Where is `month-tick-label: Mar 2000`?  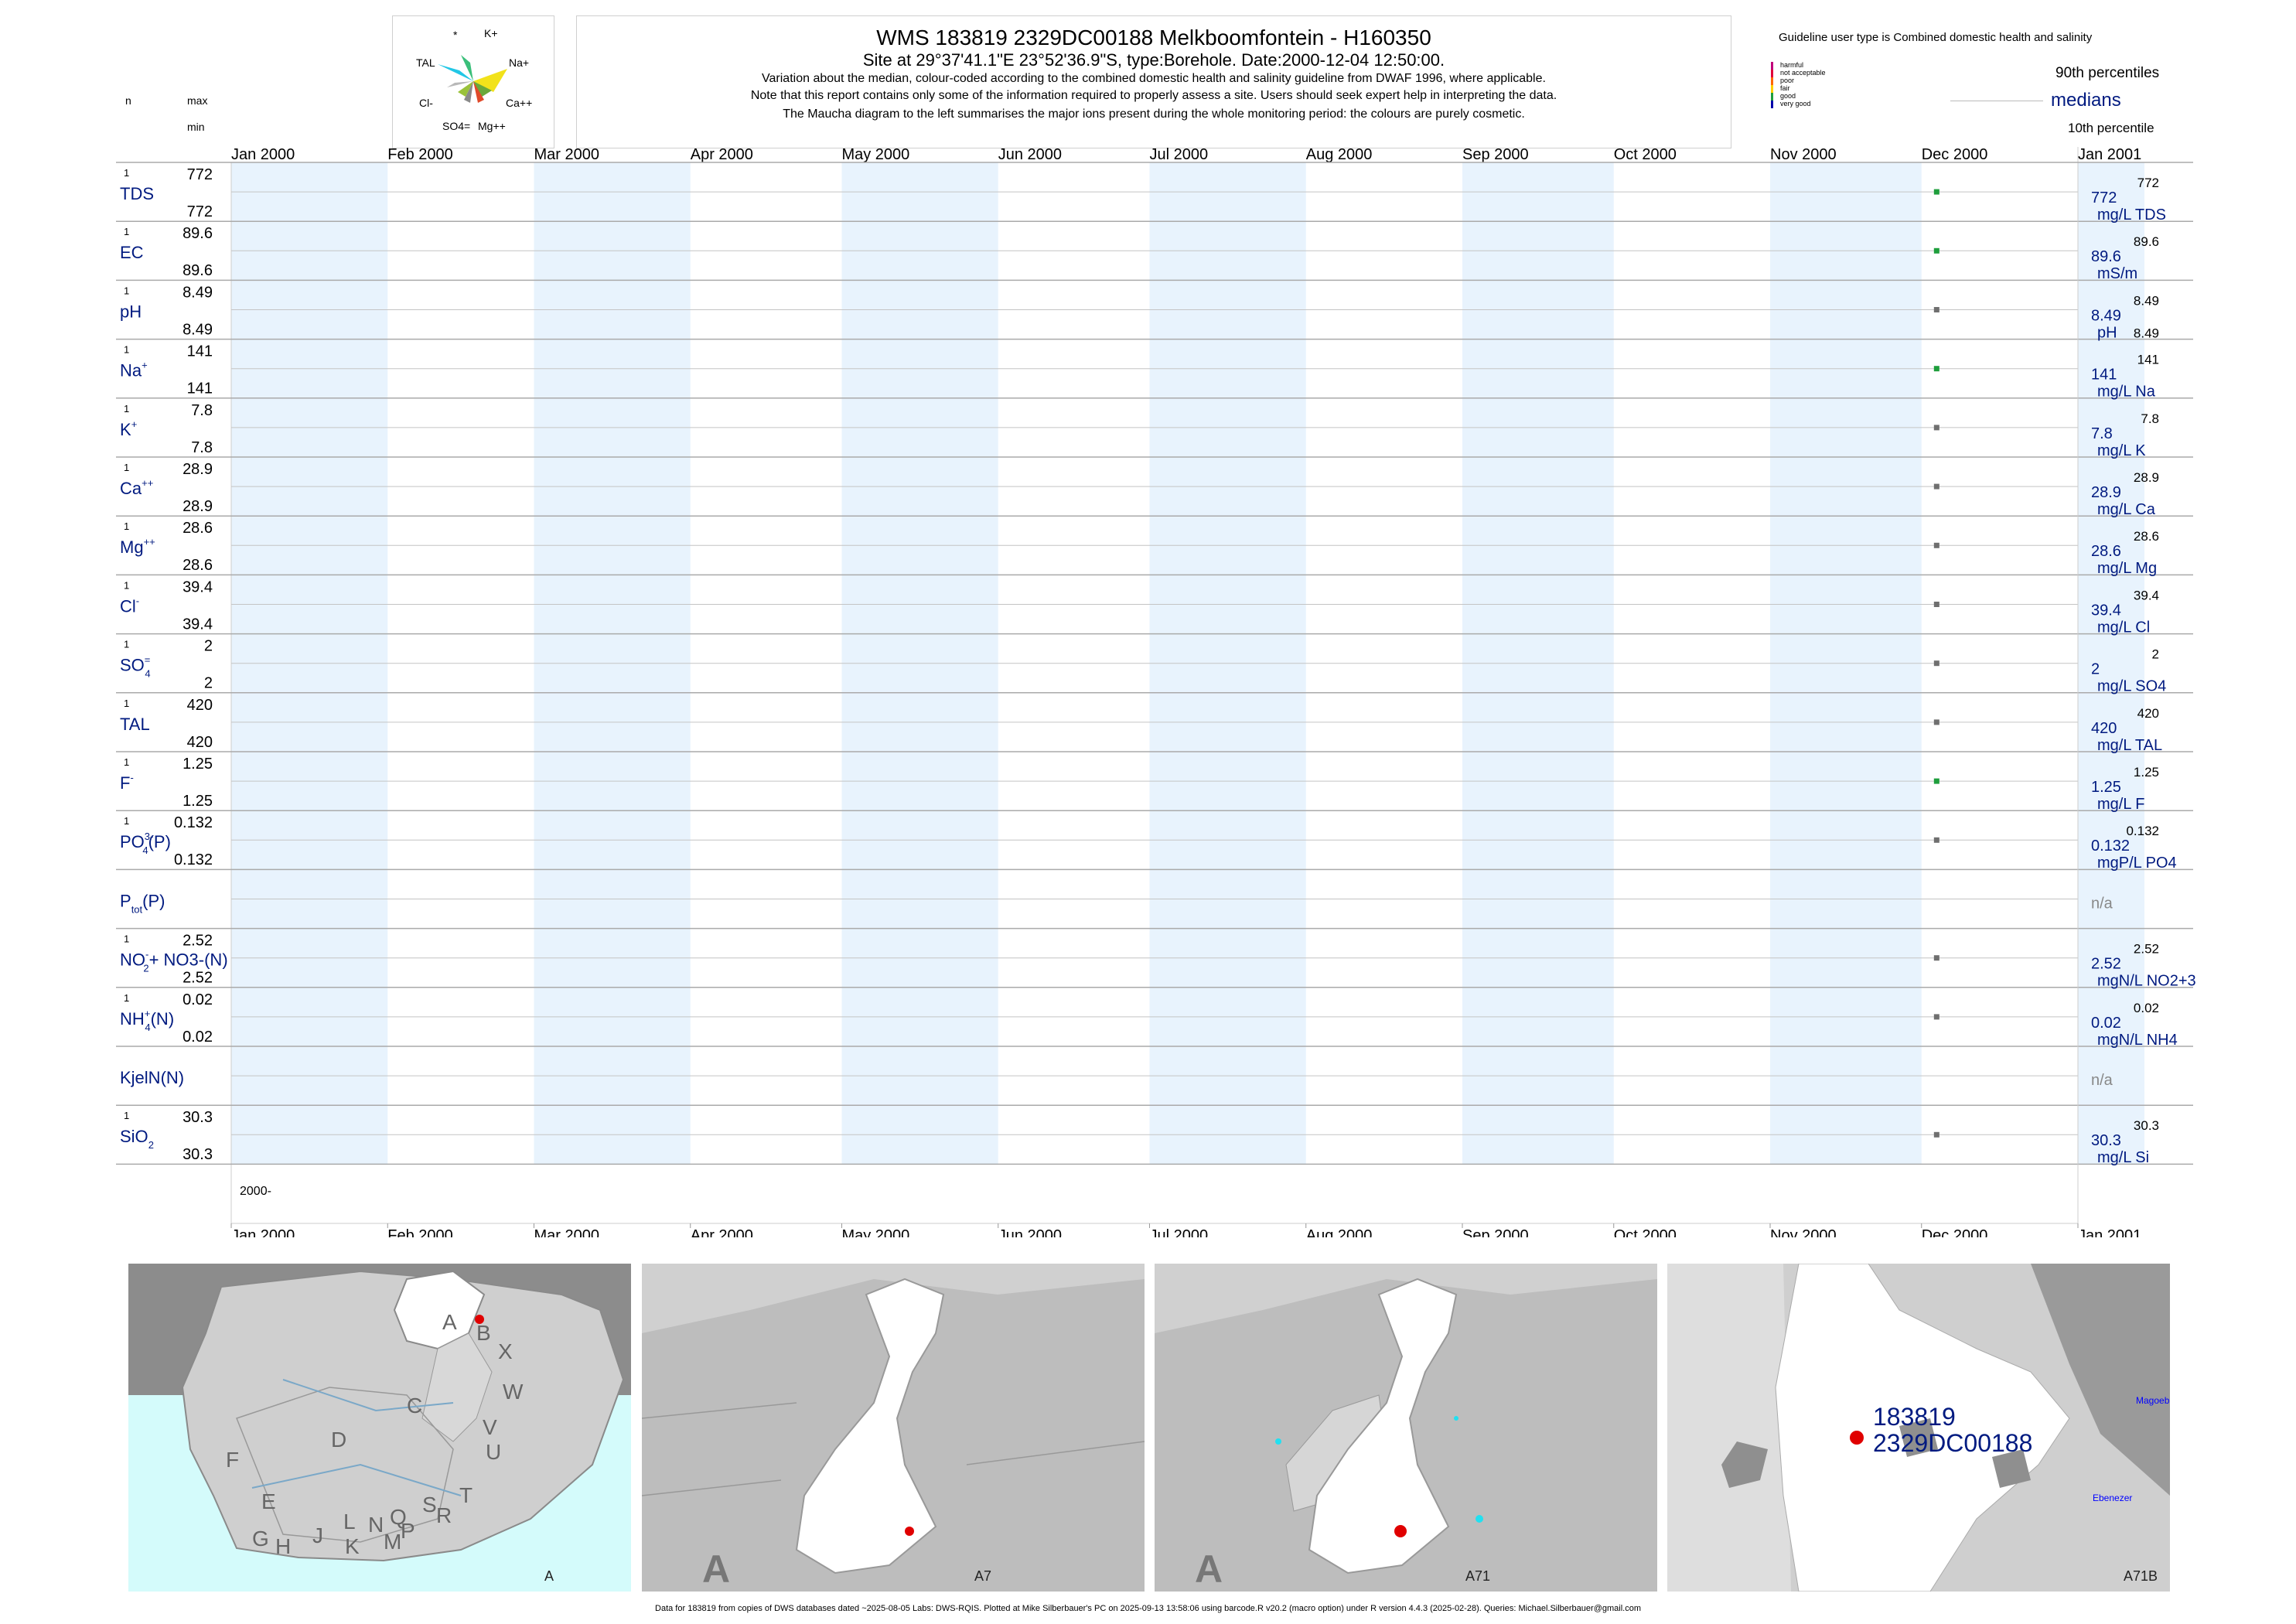
month-tick-label: Mar 2000 is located at coordinates (566, 154).